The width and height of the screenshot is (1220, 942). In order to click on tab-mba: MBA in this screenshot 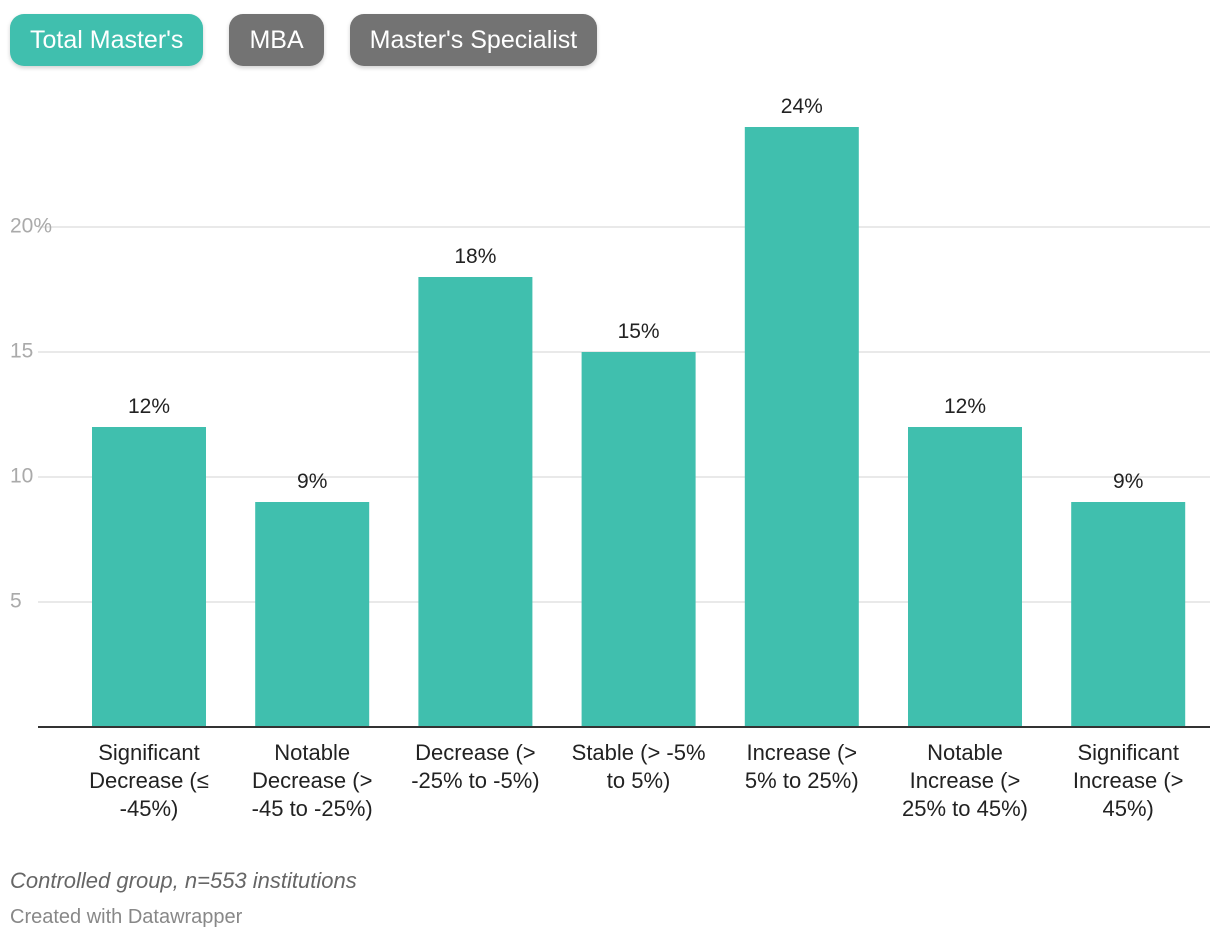, I will do `click(276, 40)`.